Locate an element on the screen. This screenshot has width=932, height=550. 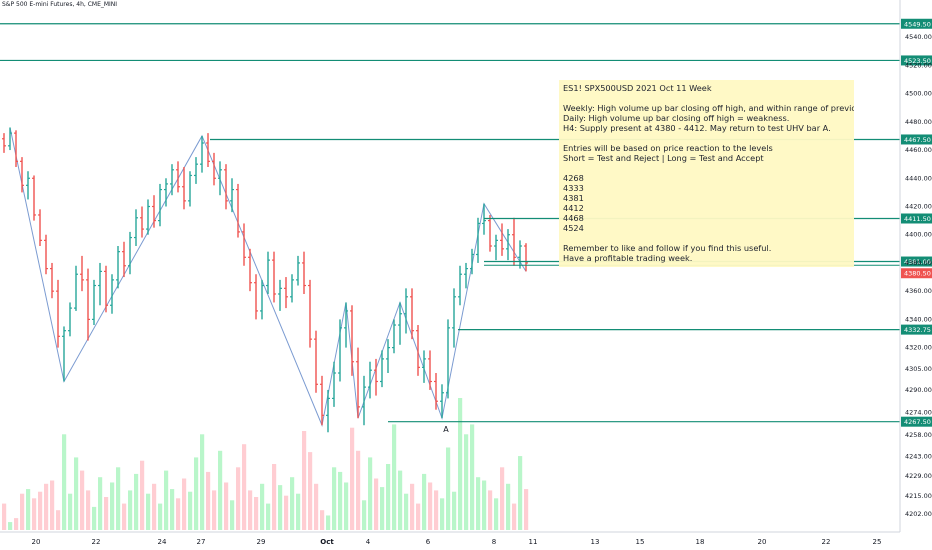
time-tick-label: 13 is located at coordinates (595, 542).